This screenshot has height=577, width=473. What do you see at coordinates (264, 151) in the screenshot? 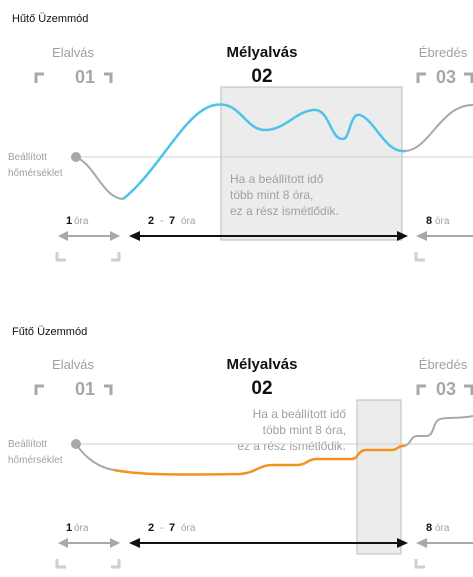
I see `cooling-deep-sleep-curve` at bounding box center [264, 151].